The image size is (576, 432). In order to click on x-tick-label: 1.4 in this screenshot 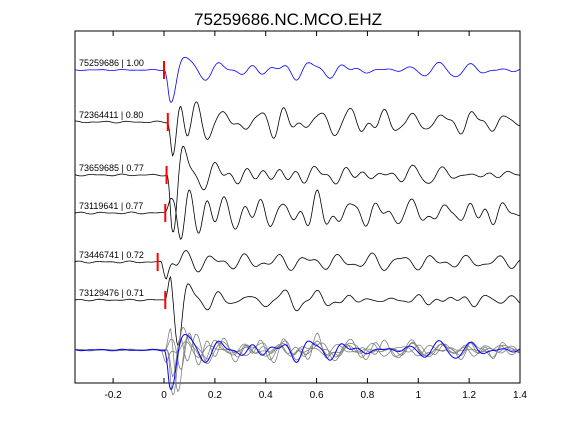, I will do `click(520, 395)`.